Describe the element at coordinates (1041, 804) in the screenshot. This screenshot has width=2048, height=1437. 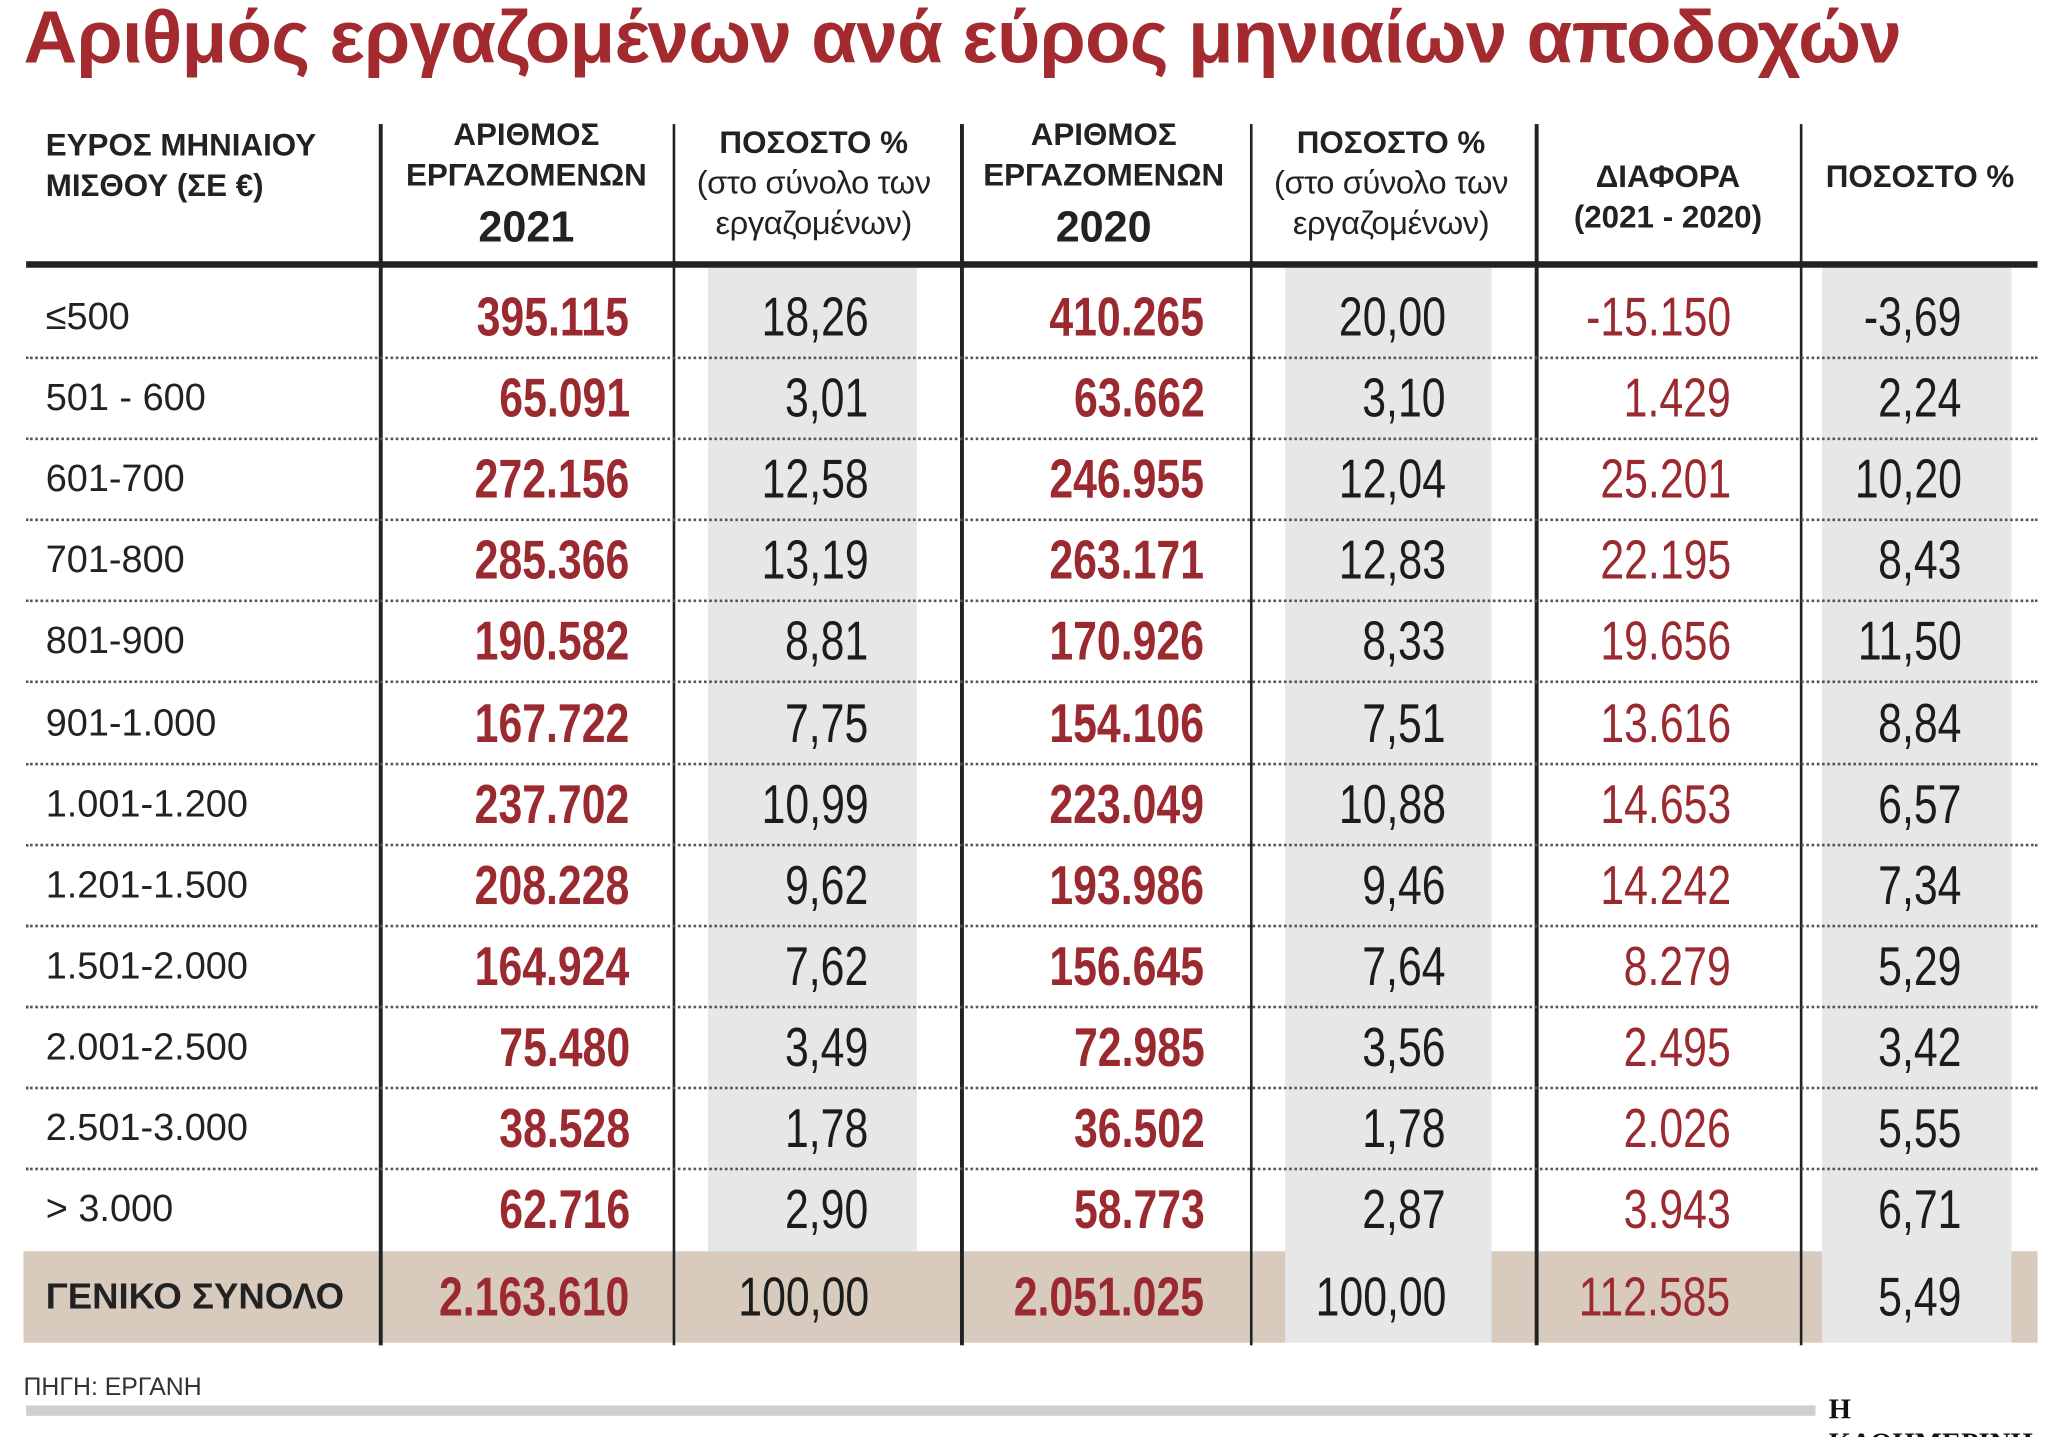
I see `cell: 223.049` at that location.